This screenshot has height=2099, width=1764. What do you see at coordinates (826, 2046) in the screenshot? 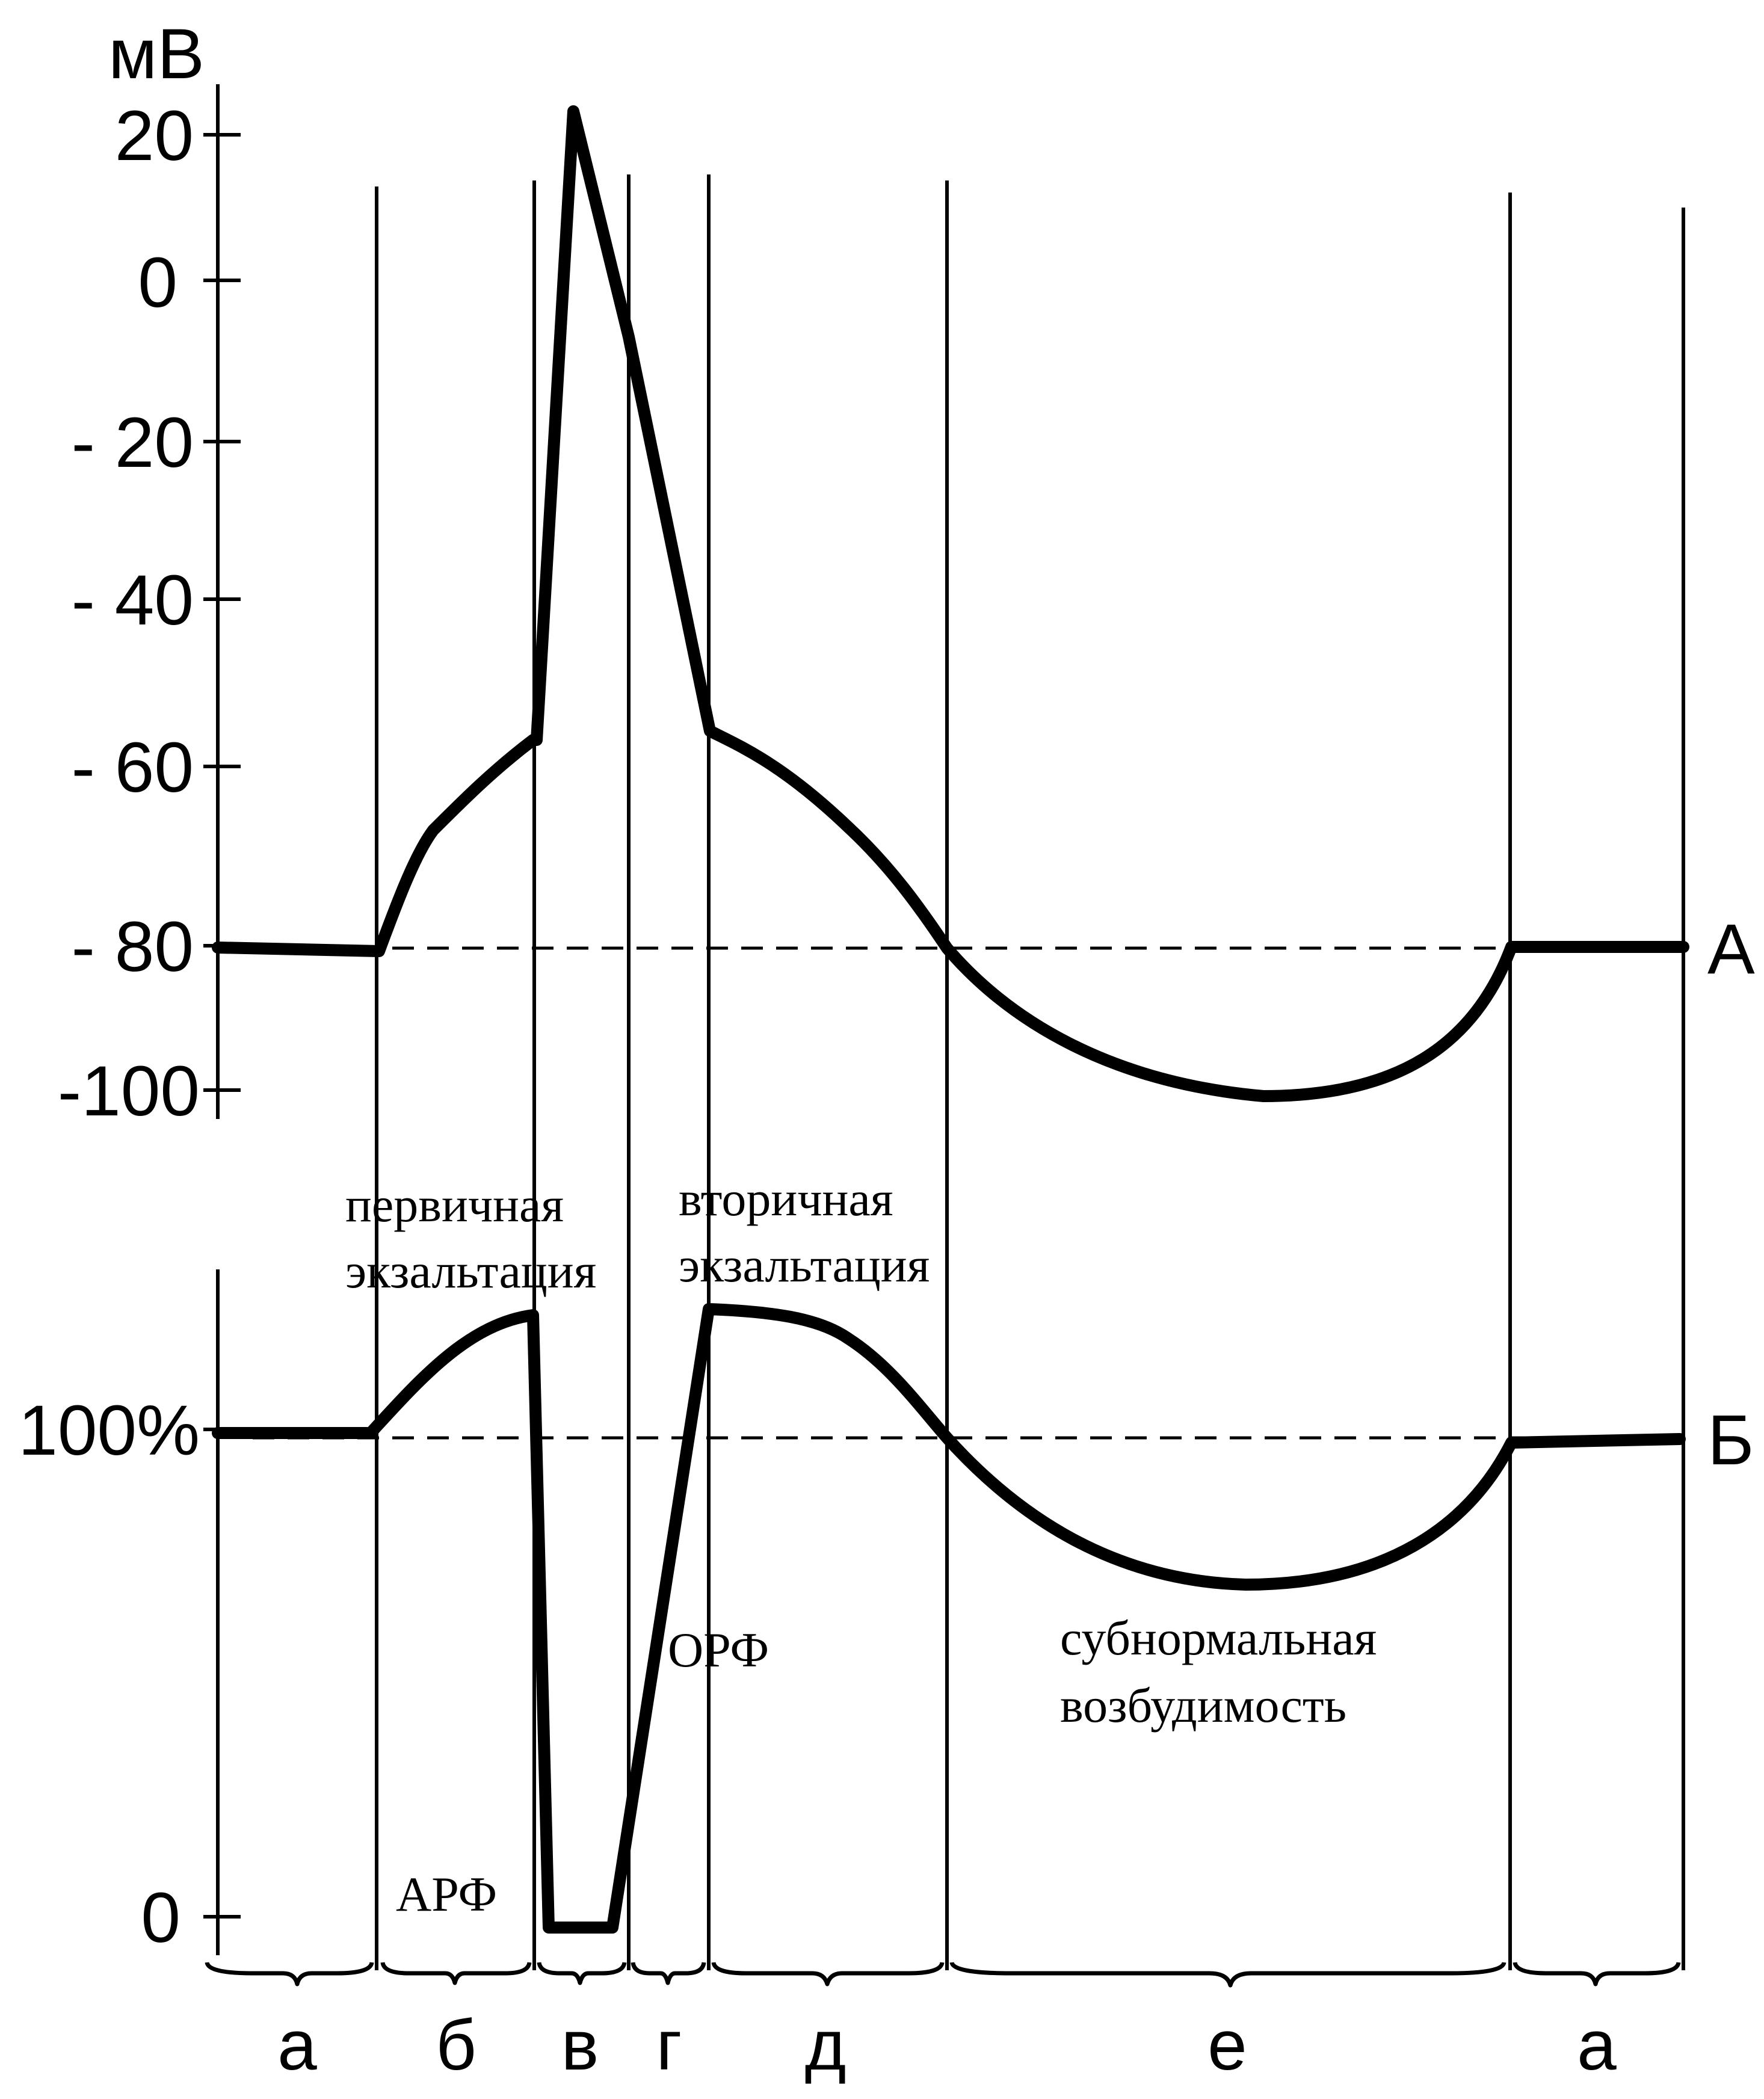
I see `phase-label-d: д` at bounding box center [826, 2046].